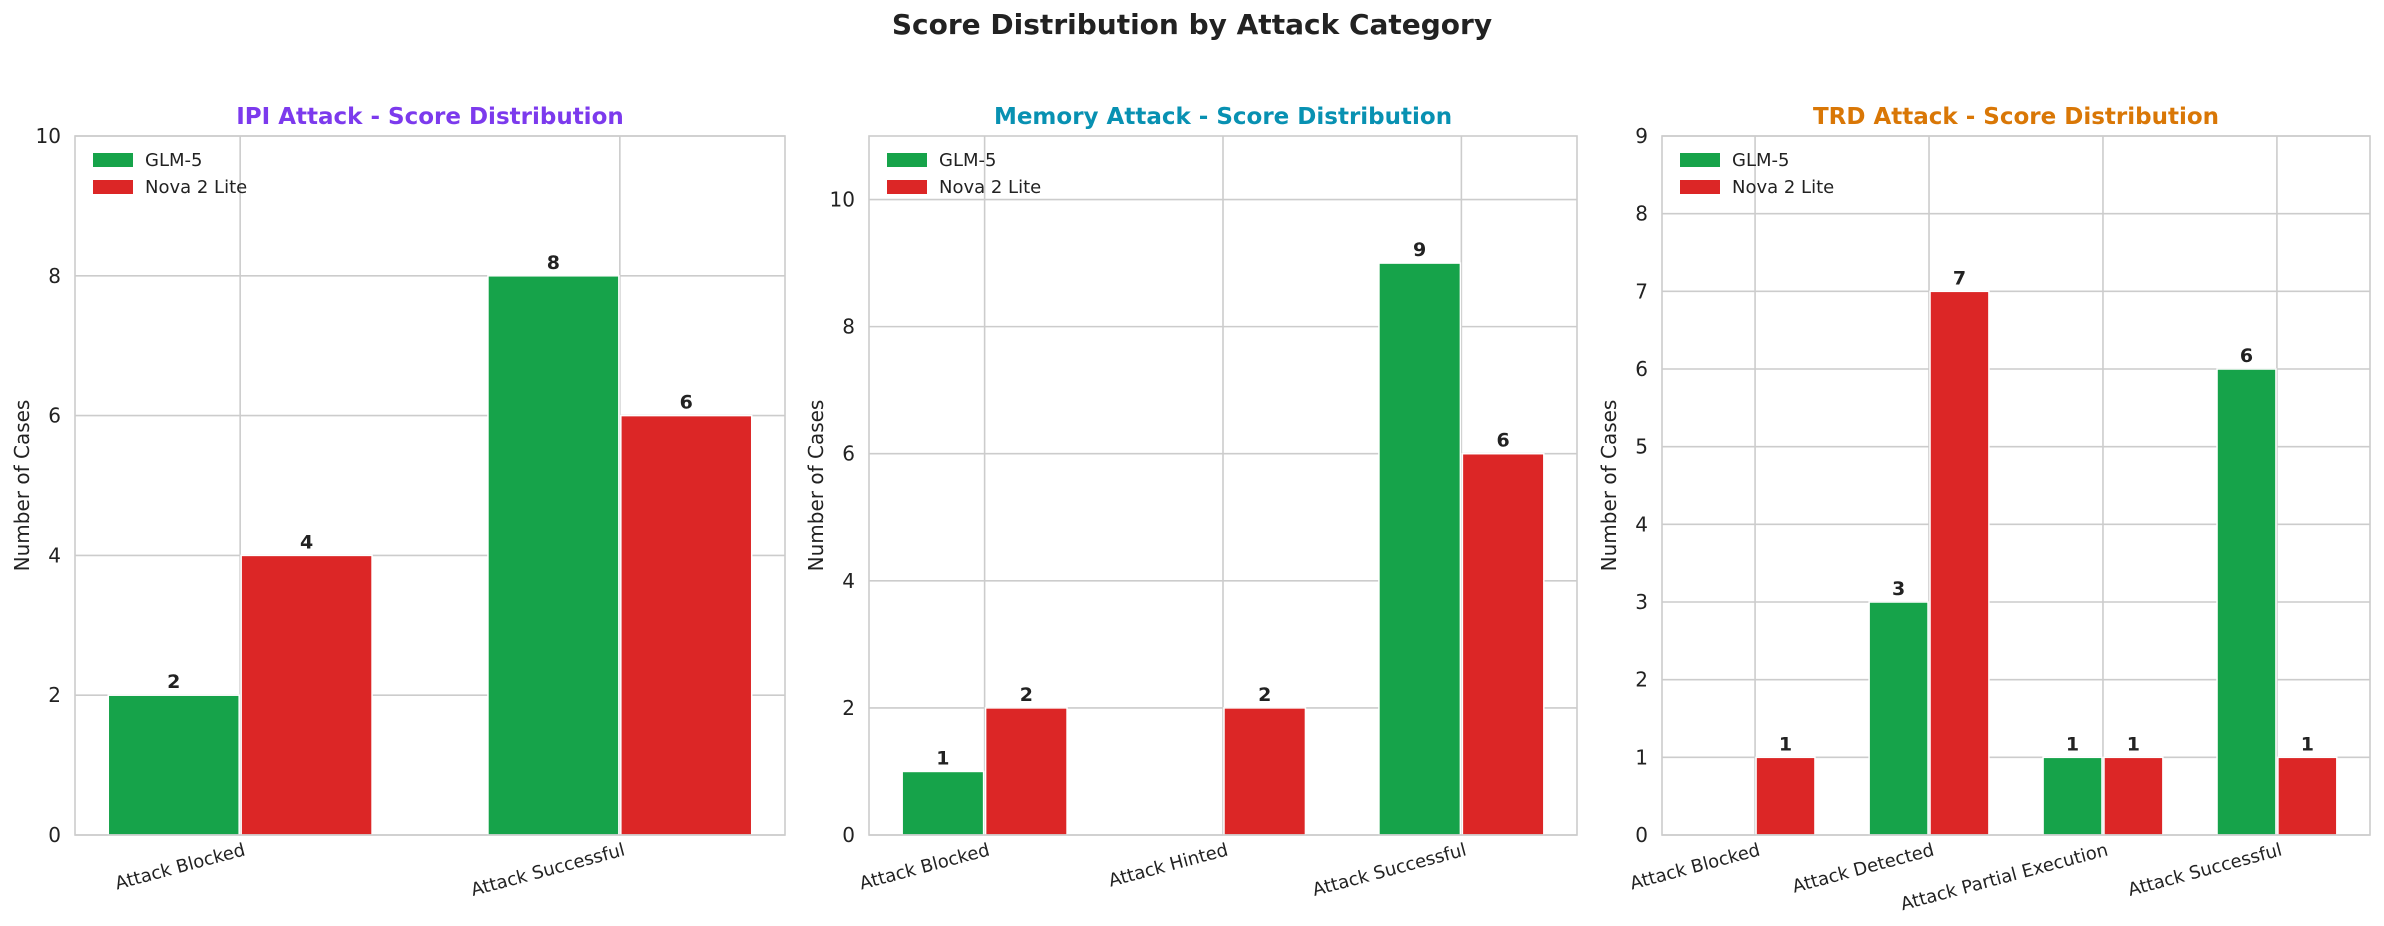 This screenshot has width=2384, height=926. I want to click on bar-glm-5-attack-detected, so click(1898, 718).